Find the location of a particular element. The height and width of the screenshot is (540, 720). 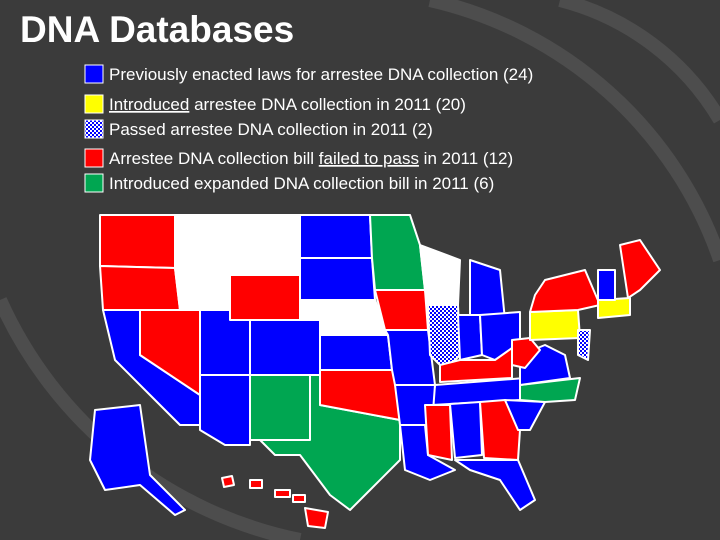

legend-text-part: Arrestee DNA collection bill is located at coordinates (214, 158).